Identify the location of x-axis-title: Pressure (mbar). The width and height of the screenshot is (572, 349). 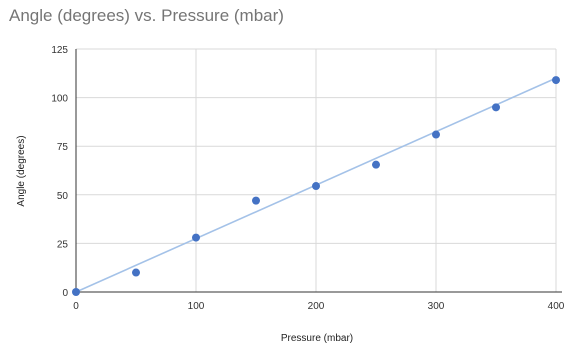
(317, 338).